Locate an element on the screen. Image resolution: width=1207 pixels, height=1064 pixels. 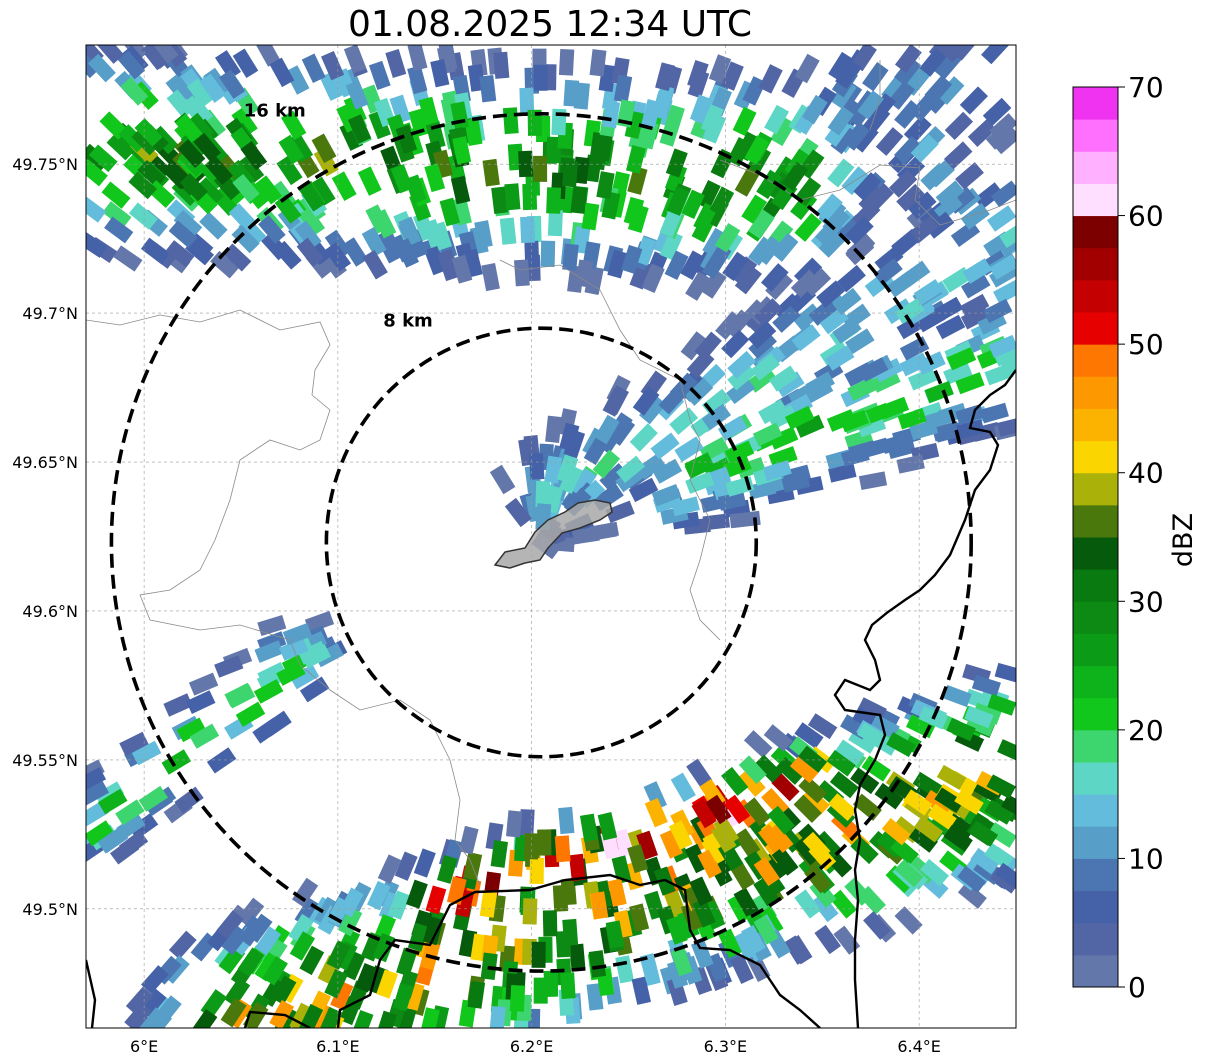
lat-tick-label: 49.75°N is located at coordinates (45, 164).